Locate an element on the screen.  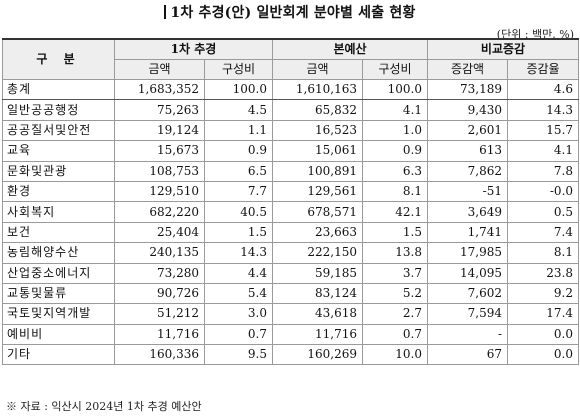
table-cell: 222,150 is located at coordinates (317, 253).